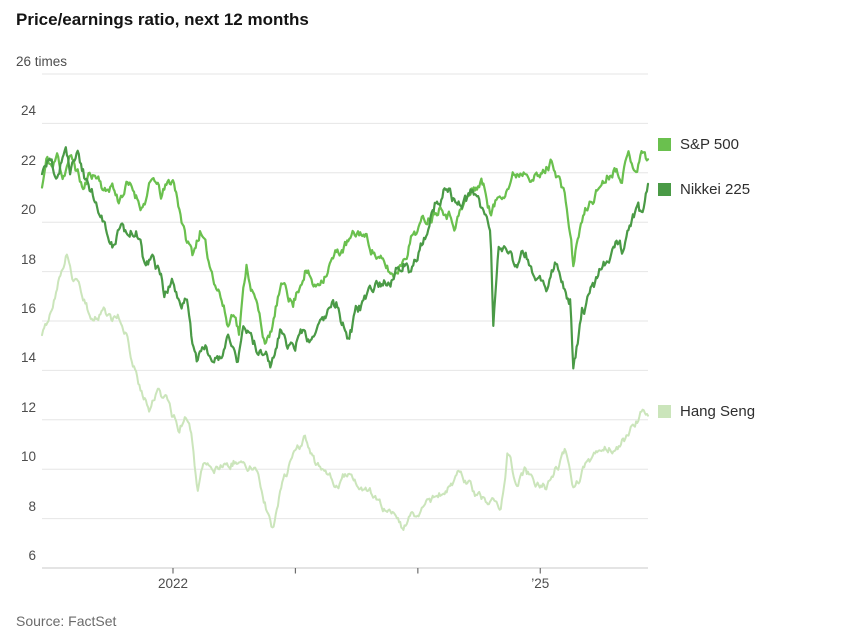  I want to click on y-axis-tick-label: 24, so click(28, 111).